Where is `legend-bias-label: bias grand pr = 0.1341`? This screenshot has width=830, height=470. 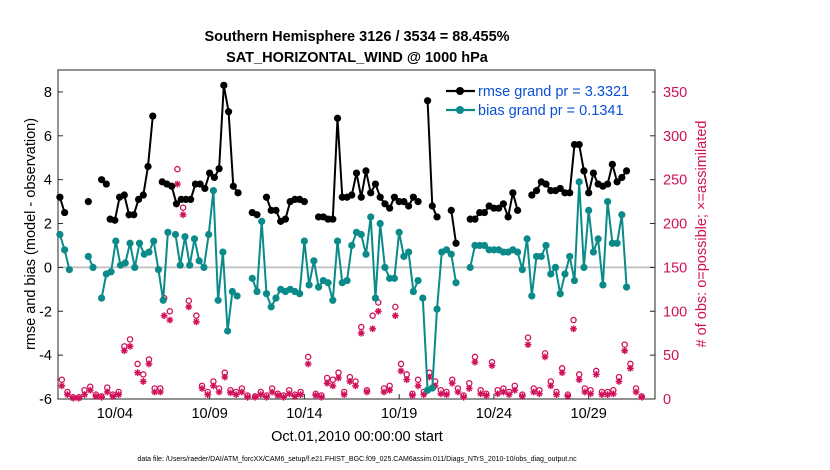
legend-bias-label: bias grand pr = 0.1341 is located at coordinates (551, 111).